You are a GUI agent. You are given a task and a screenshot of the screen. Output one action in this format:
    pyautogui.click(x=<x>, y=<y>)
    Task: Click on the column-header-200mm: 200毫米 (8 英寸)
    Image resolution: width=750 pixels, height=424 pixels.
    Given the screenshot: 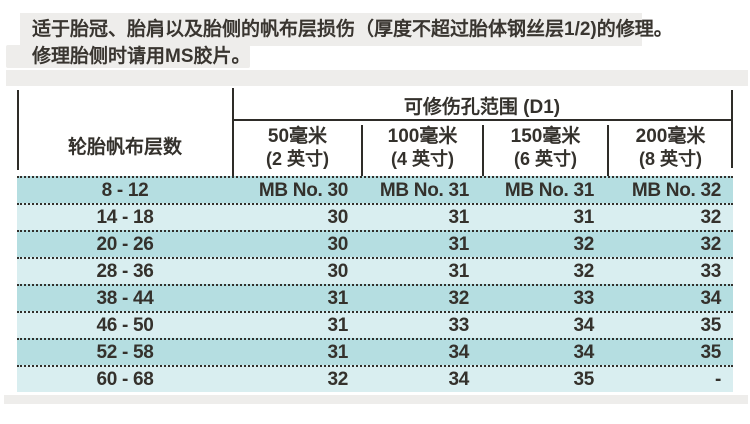 What is the action you would take?
    pyautogui.click(x=670, y=150)
    